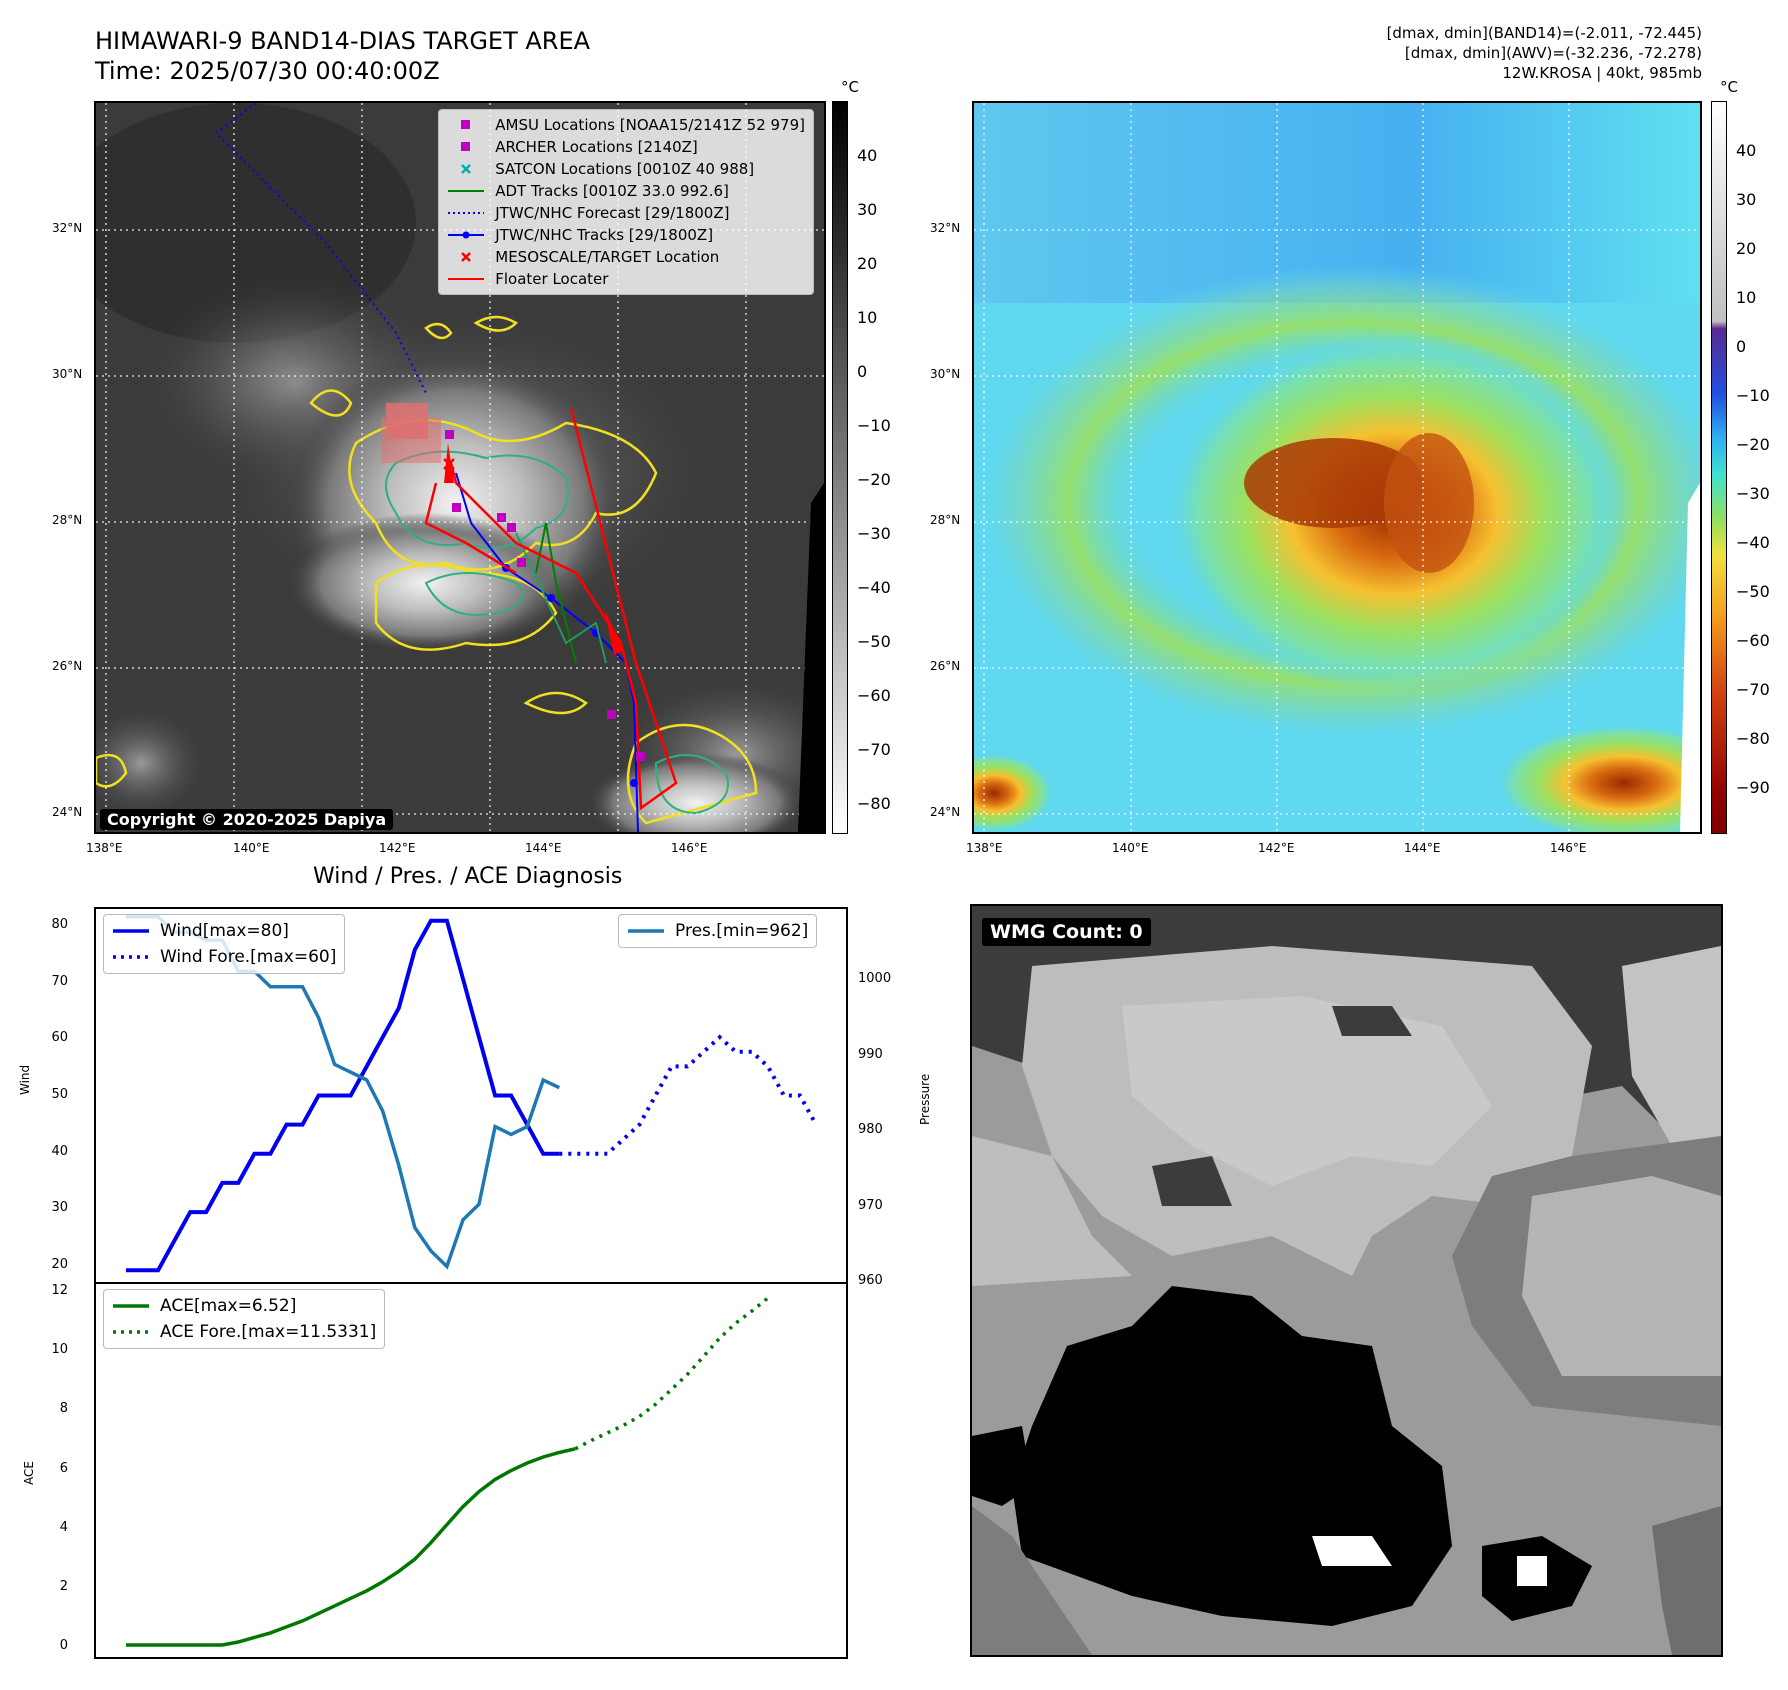 This screenshot has width=1788, height=1690. I want to click on left-colorbar-unit: °C, so click(850, 87).